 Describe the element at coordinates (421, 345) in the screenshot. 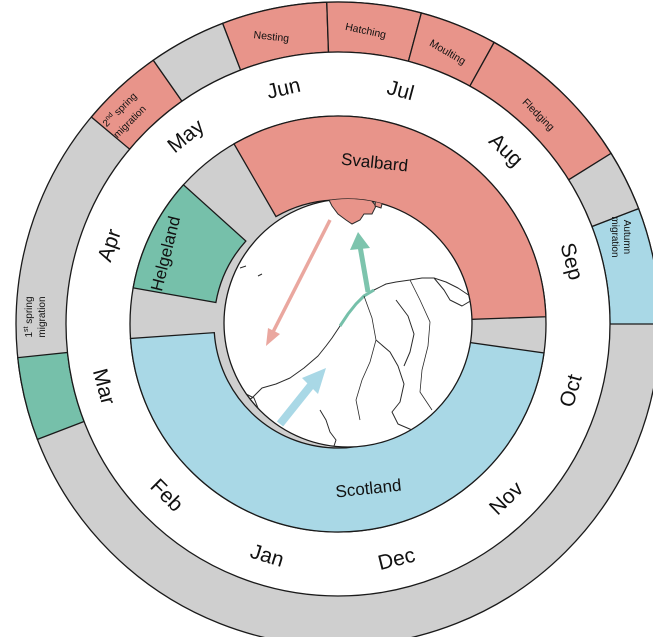

I see `finland-border` at that location.